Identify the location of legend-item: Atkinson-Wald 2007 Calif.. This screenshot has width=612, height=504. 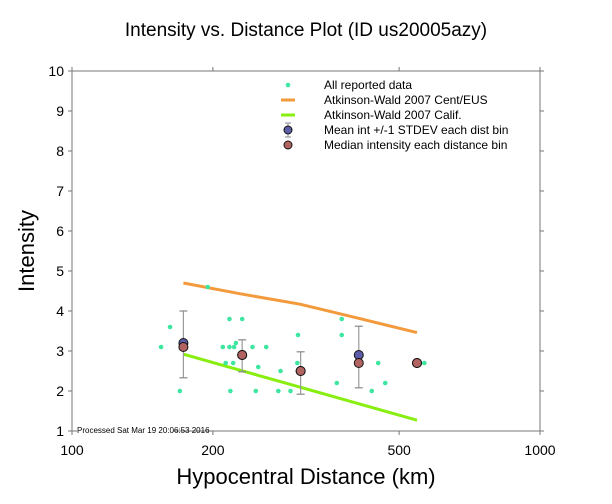
(371, 115).